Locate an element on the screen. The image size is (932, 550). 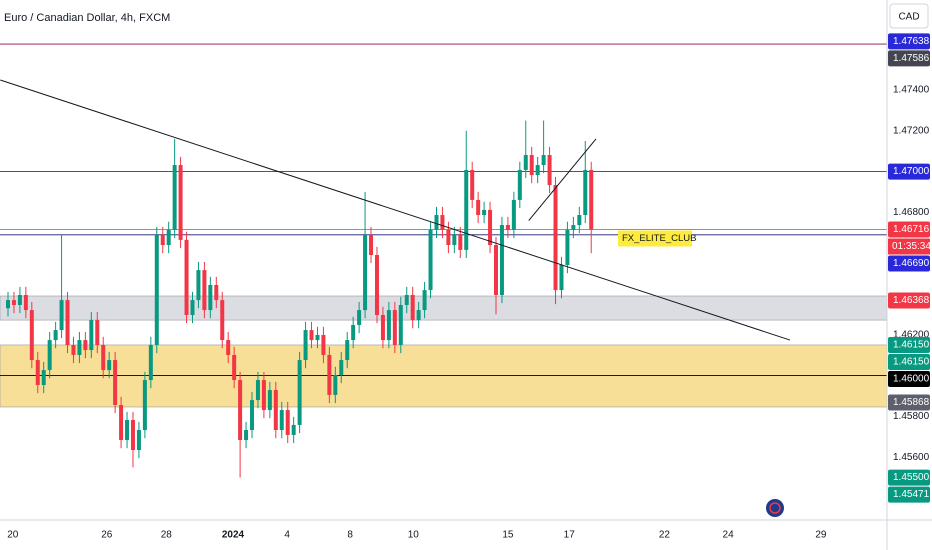
x-tick-label: 2024 is located at coordinates (233, 535).